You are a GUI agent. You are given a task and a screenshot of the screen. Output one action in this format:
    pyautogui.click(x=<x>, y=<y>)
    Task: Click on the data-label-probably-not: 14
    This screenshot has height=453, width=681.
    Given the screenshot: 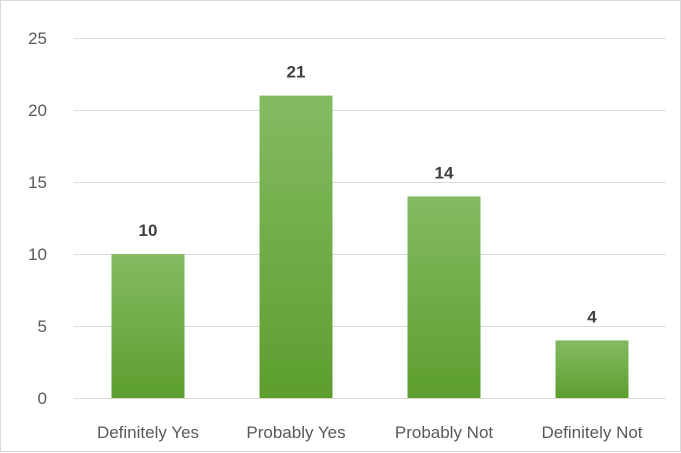 What is the action you would take?
    pyautogui.click(x=444, y=172)
    